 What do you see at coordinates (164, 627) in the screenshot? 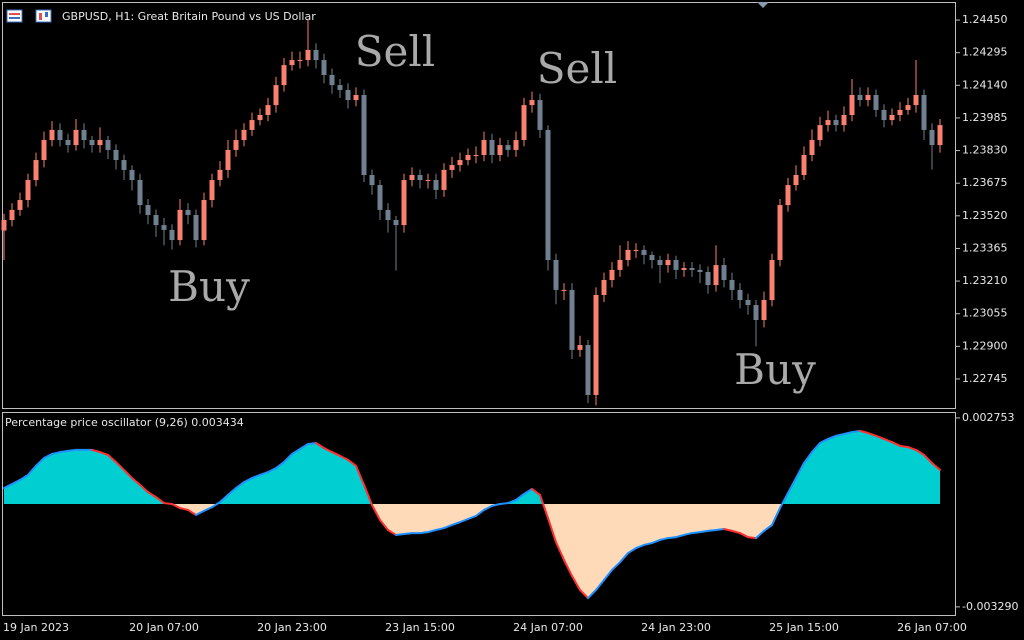
I see `x-tick-label: 20 Jan 07:00` at bounding box center [164, 627].